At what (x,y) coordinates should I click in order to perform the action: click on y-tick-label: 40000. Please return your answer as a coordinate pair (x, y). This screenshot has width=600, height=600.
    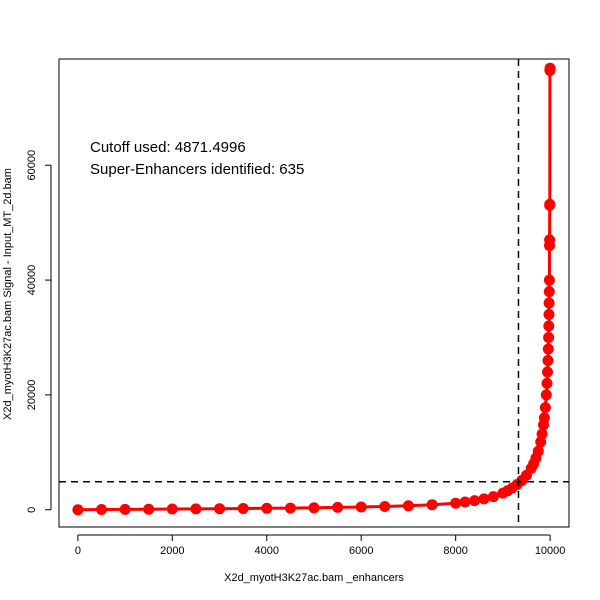
    Looking at the image, I should click on (32, 280).